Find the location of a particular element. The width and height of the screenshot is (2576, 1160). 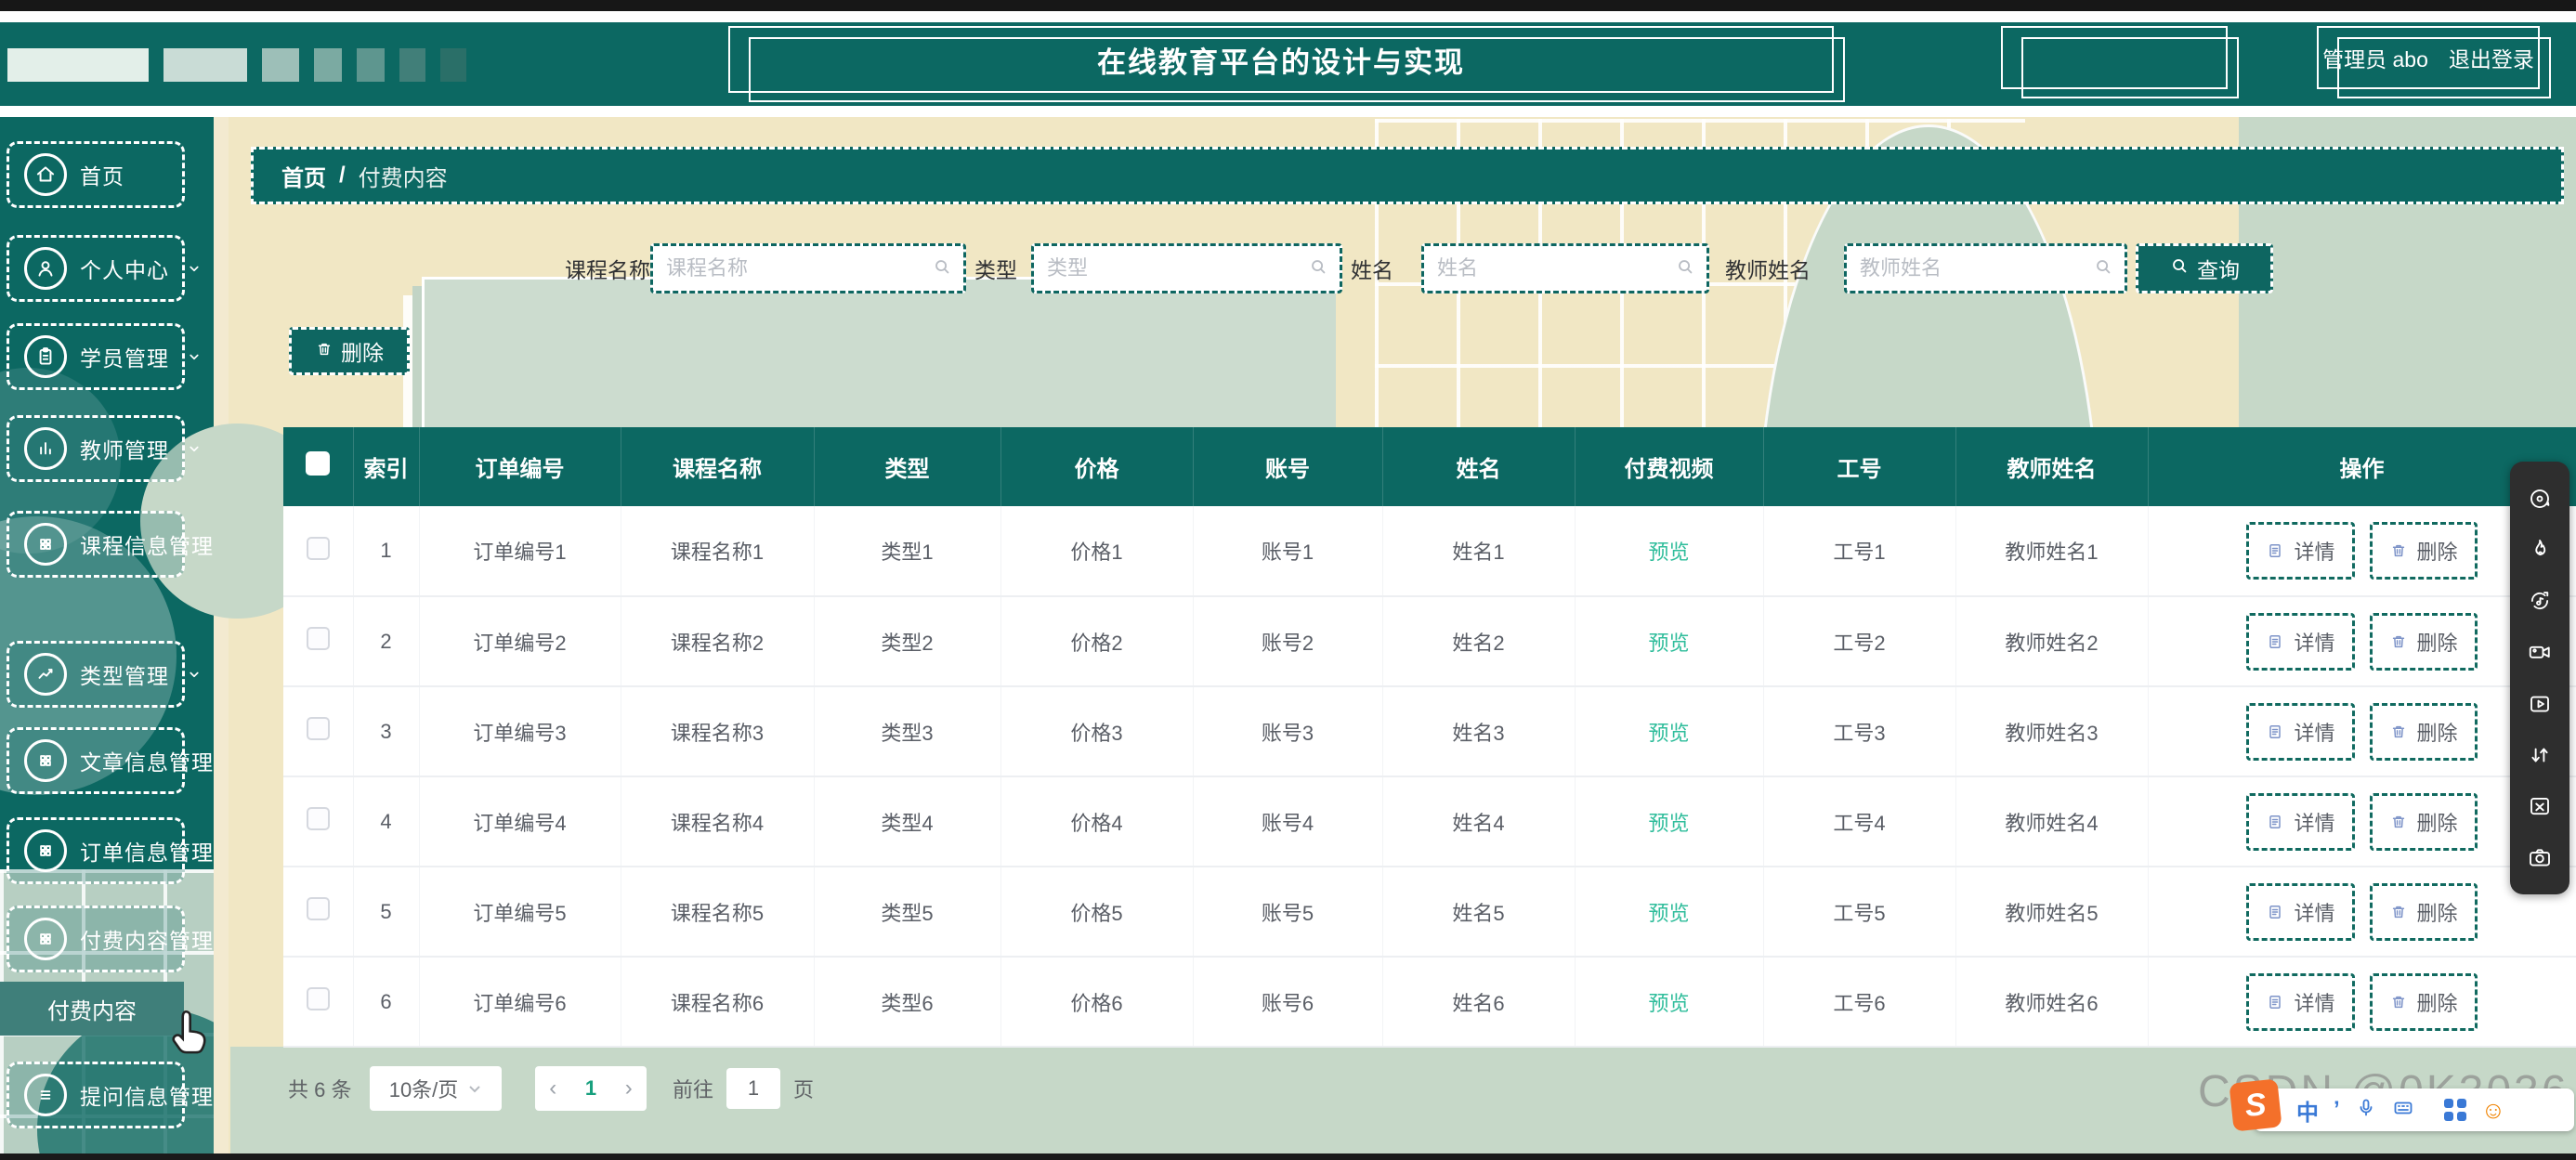

cell-course_name: 课程名称2 is located at coordinates (718, 641).